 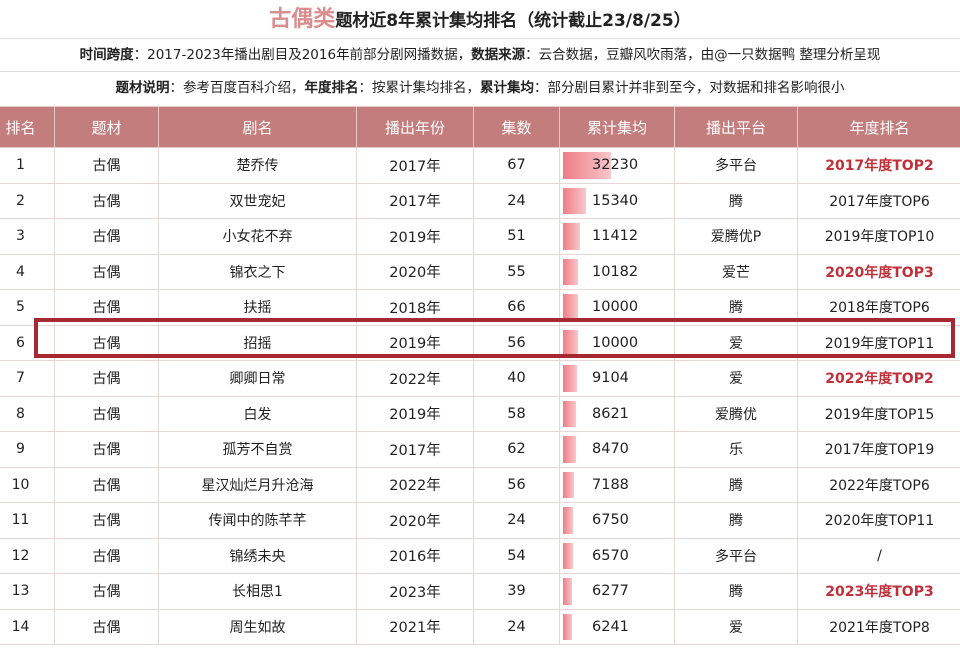 I want to click on info-value: ：云合数据，豆瓣风吹雨落，由@一只数据鸭 整理分析呈现, so click(x=703, y=55).